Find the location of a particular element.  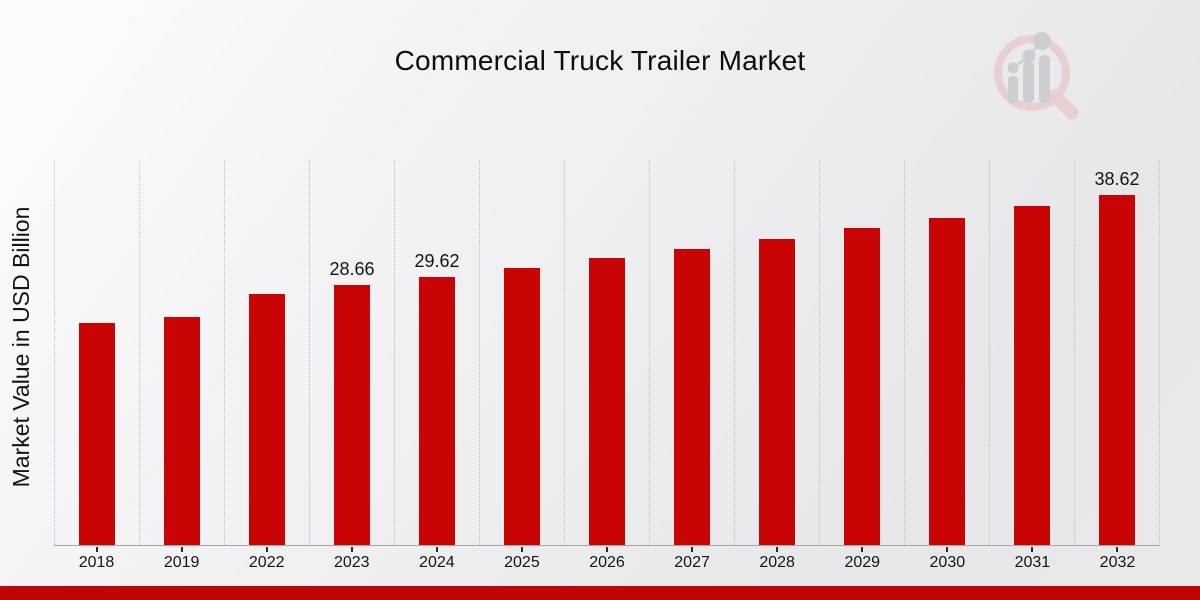

bar-2030 is located at coordinates (947, 381).